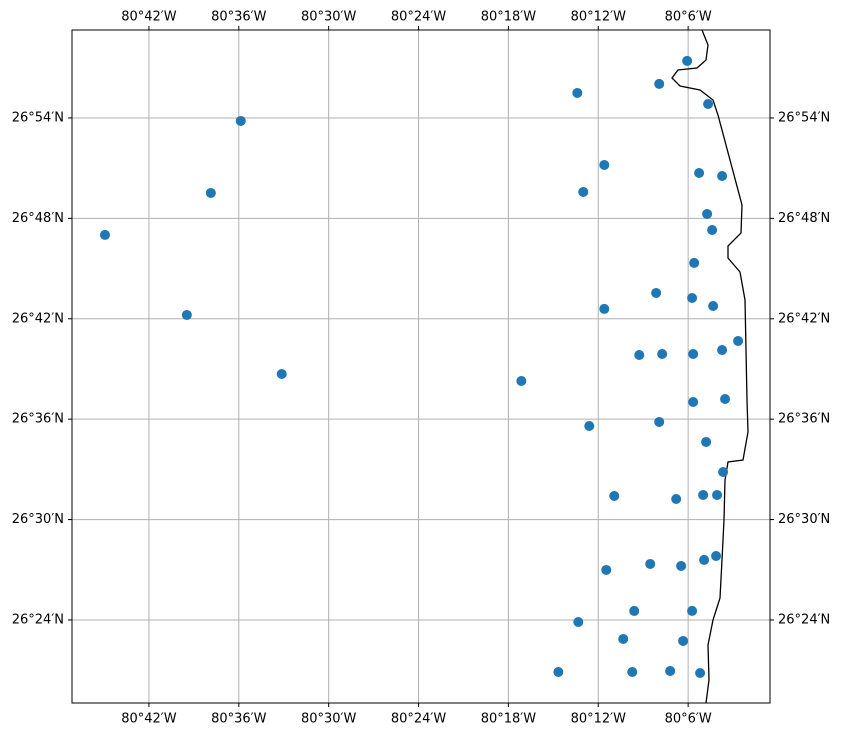  I want to click on coastline, so click(710, 366).